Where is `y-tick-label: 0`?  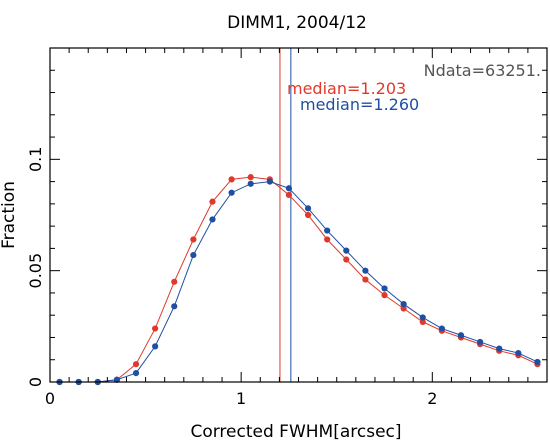
y-tick-label: 0 is located at coordinates (35, 382).